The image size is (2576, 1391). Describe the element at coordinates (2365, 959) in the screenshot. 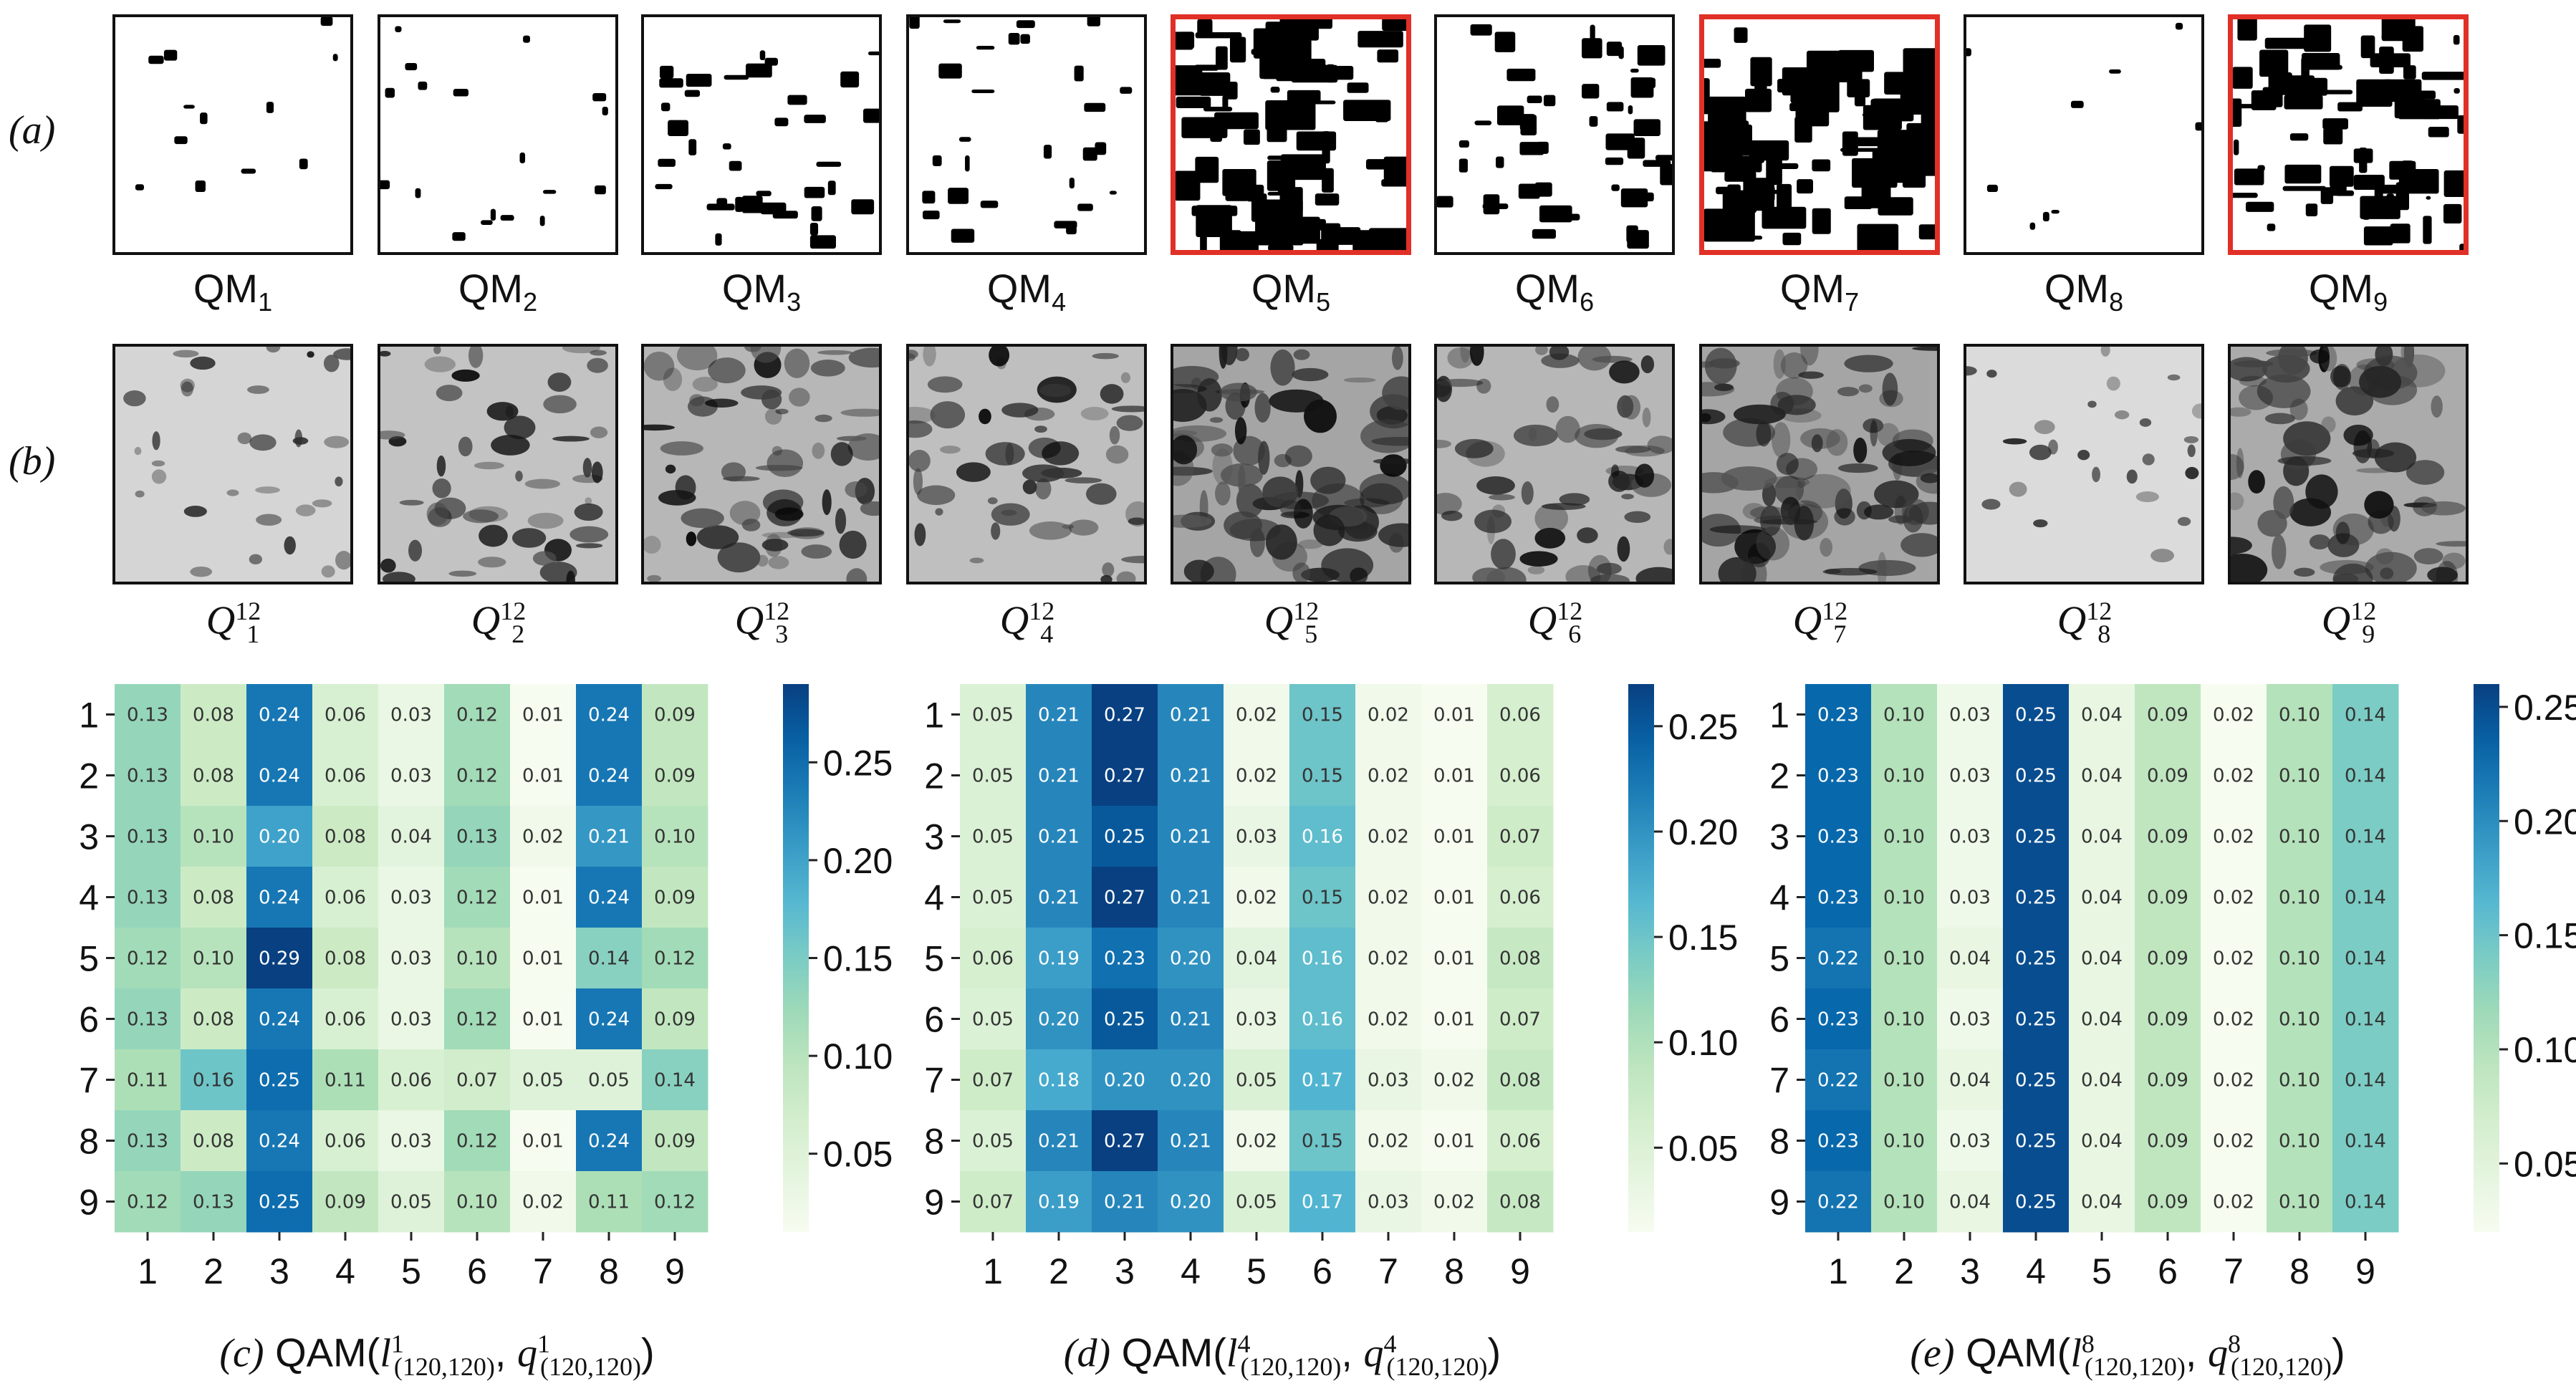

I see `cell-value-label: 0.14` at that location.